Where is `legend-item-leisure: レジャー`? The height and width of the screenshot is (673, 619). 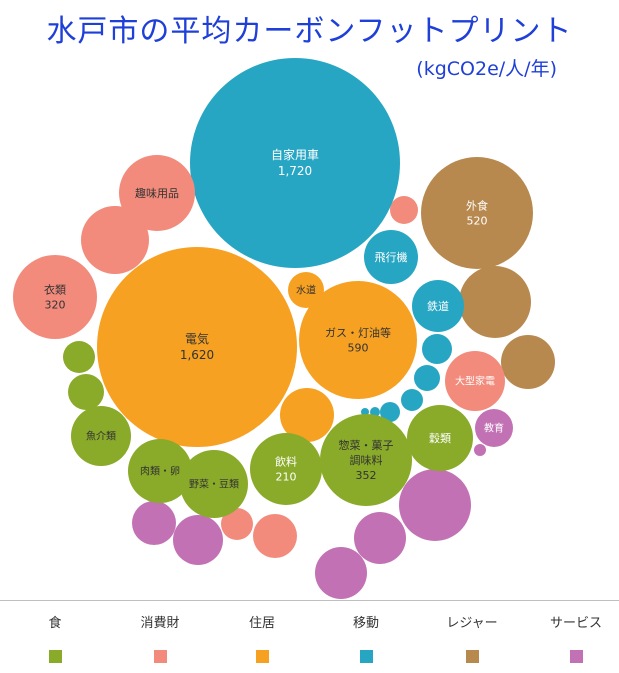
legend-item-leisure: レジャー is located at coordinates (472, 637).